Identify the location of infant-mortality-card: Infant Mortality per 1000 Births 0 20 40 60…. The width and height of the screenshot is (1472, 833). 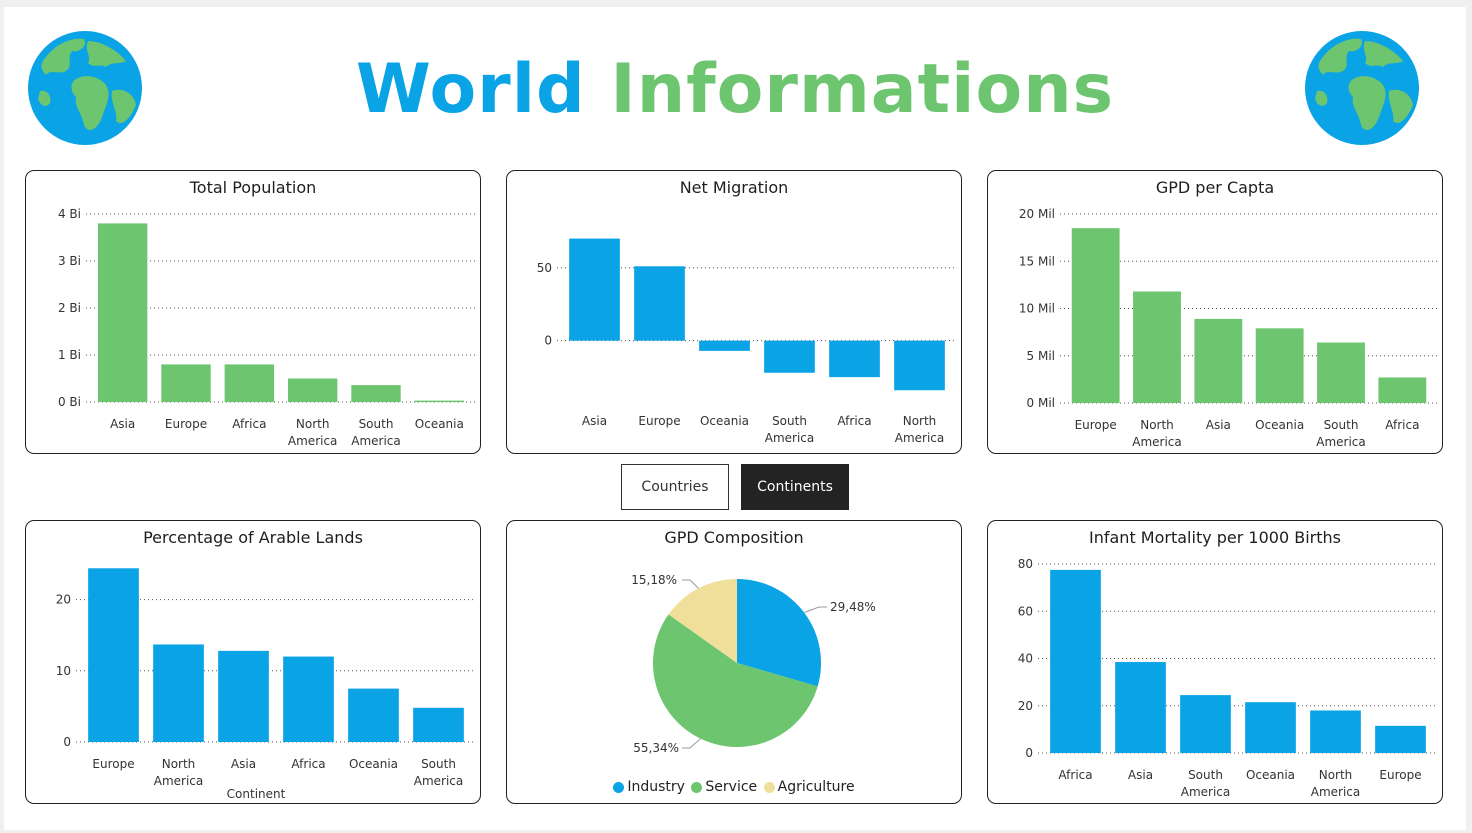
(1215, 662).